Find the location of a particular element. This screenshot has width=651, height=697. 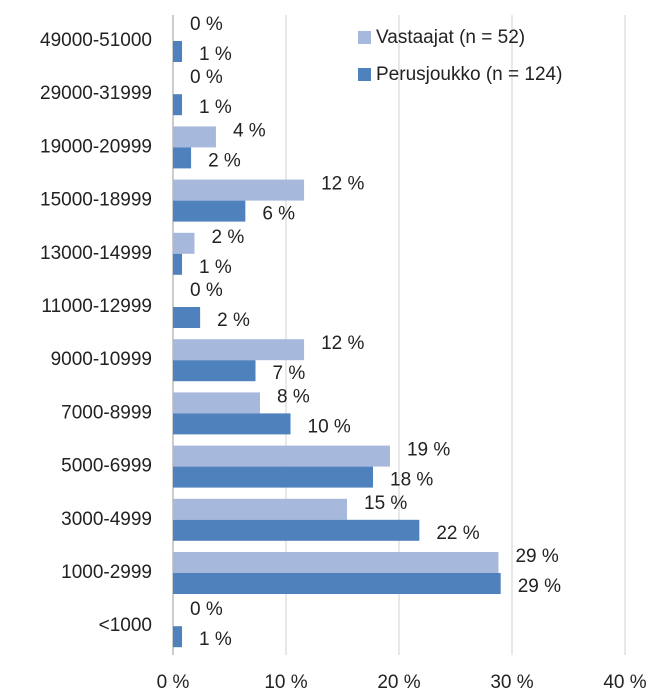

x-tick-label: 40 % is located at coordinates (624, 682).